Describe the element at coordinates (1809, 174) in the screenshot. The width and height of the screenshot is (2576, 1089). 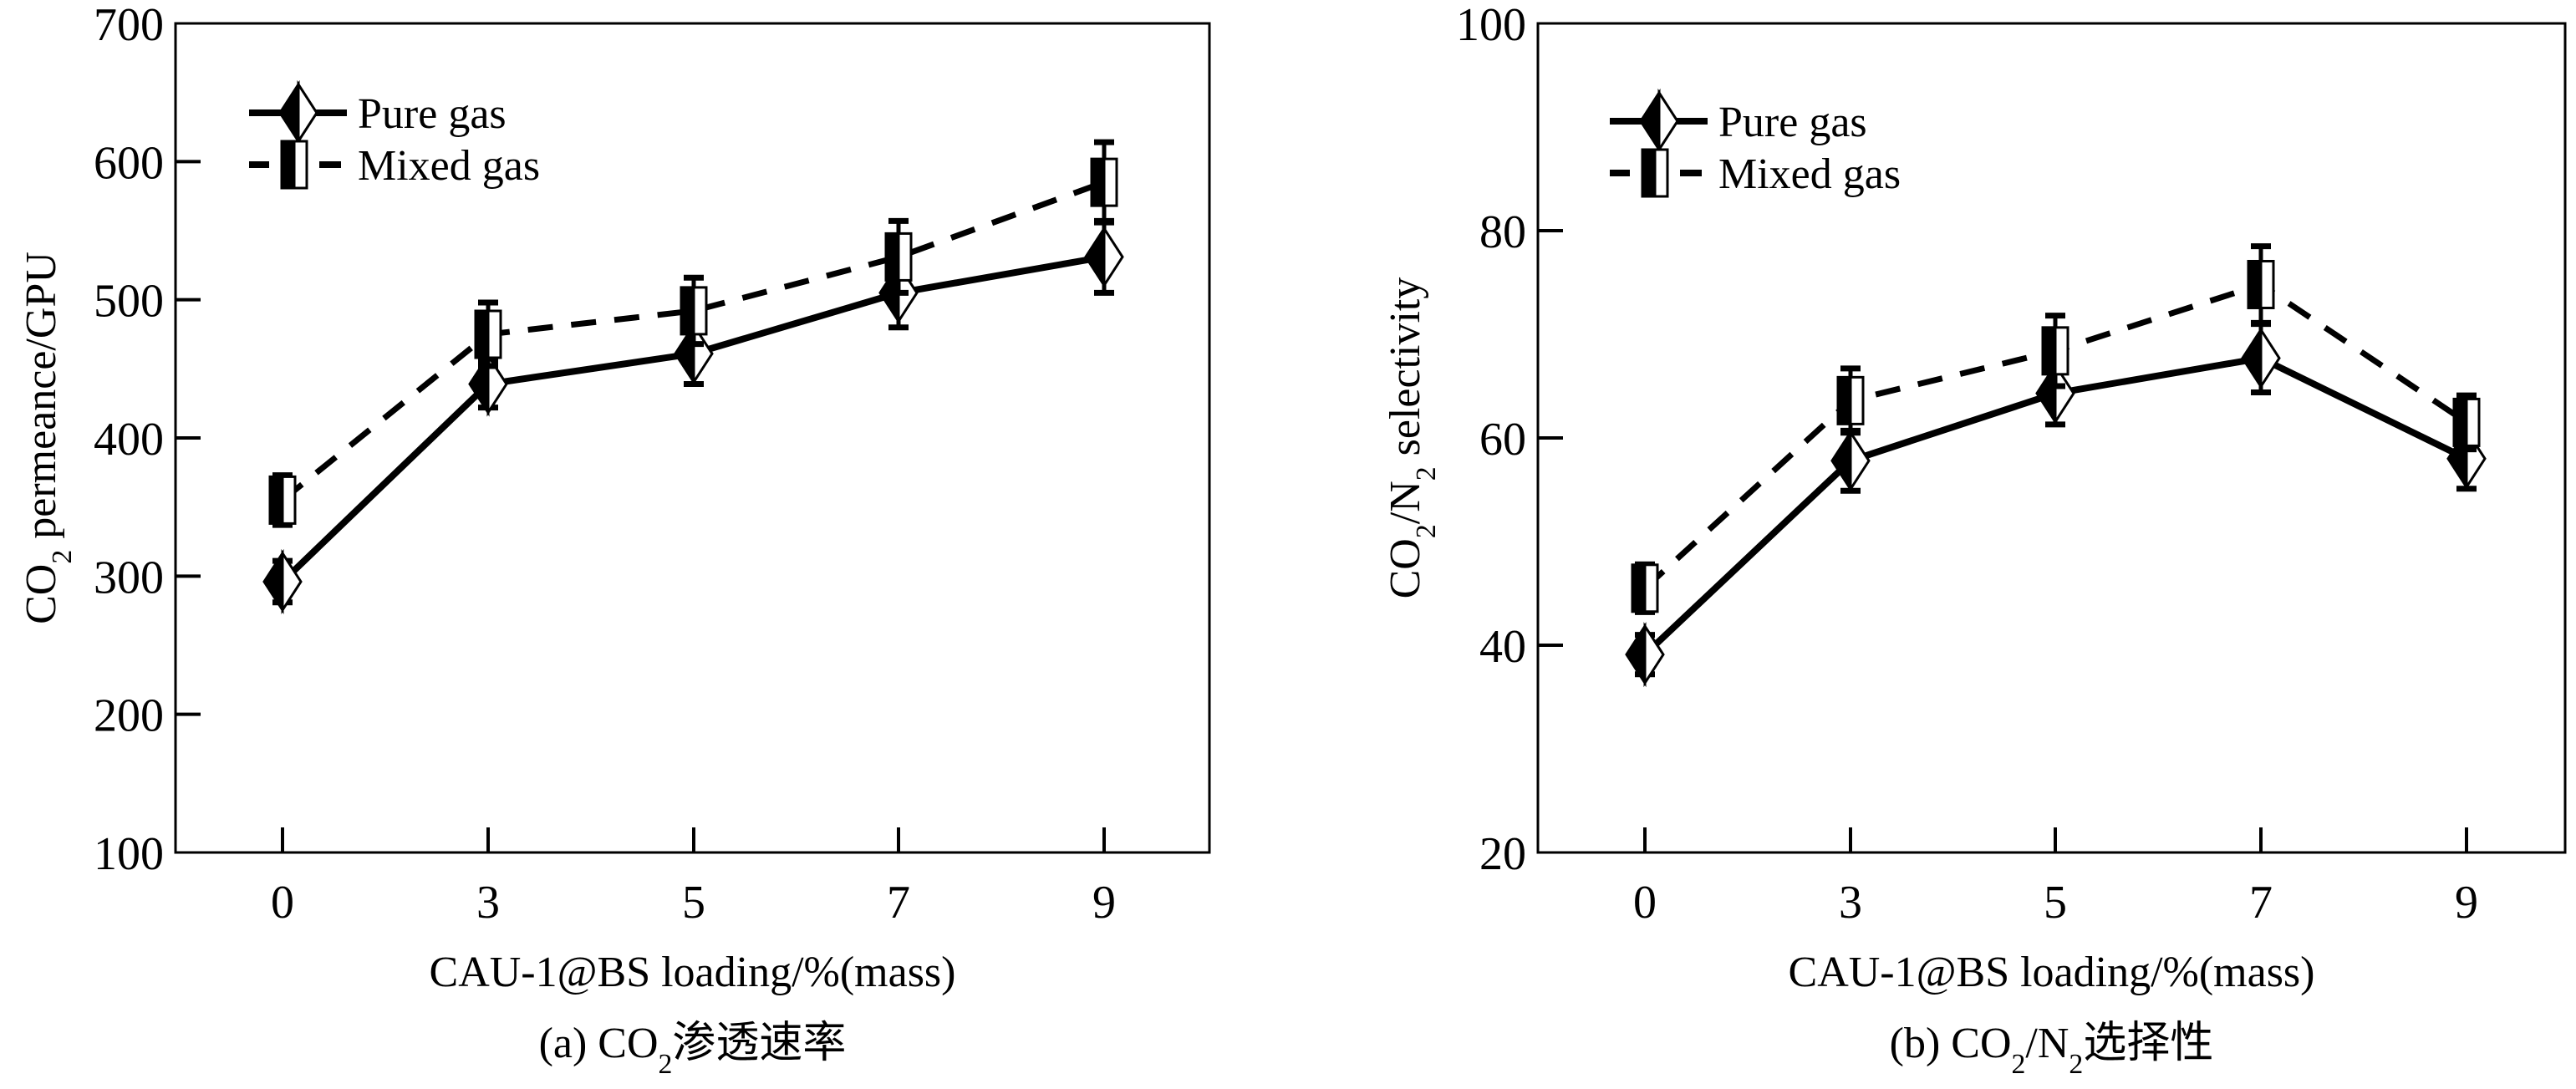
I see `legend-label: Mixed gas` at that location.